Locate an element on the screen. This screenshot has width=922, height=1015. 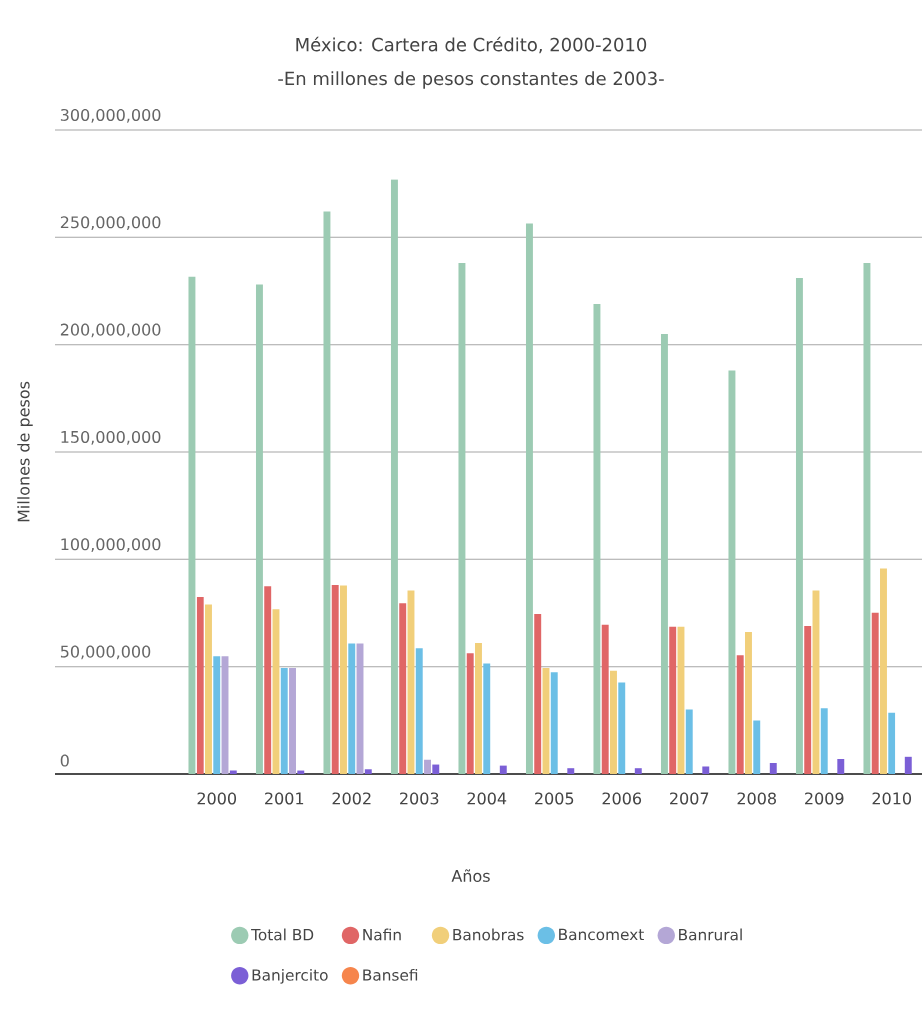
x-tick-label: 2008 is located at coordinates (756, 798).